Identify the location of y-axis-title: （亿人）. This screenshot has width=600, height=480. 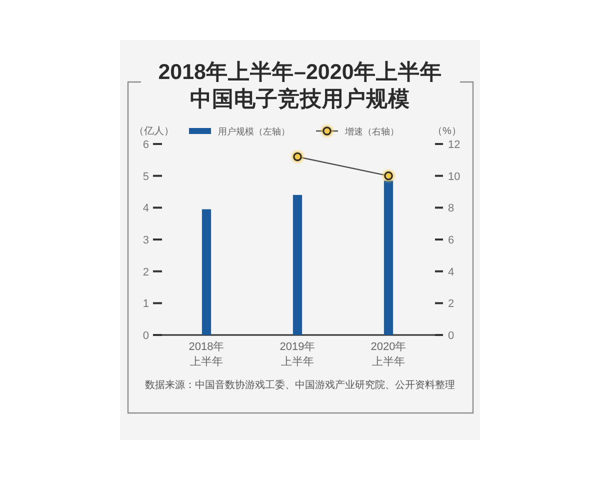
(154, 131).